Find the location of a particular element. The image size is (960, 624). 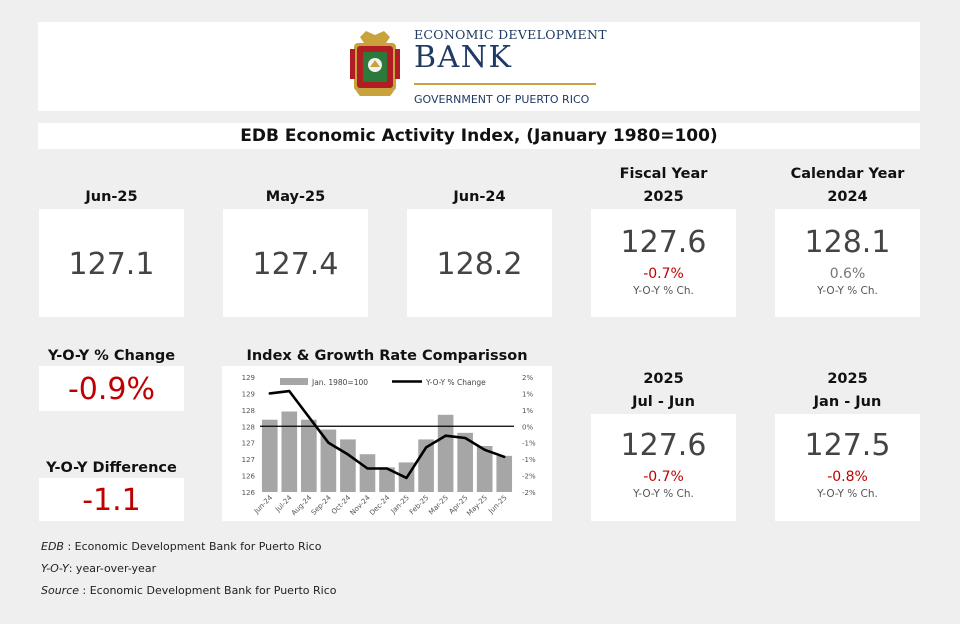

yoy-difference-card: -1.1 is located at coordinates (111, 499).